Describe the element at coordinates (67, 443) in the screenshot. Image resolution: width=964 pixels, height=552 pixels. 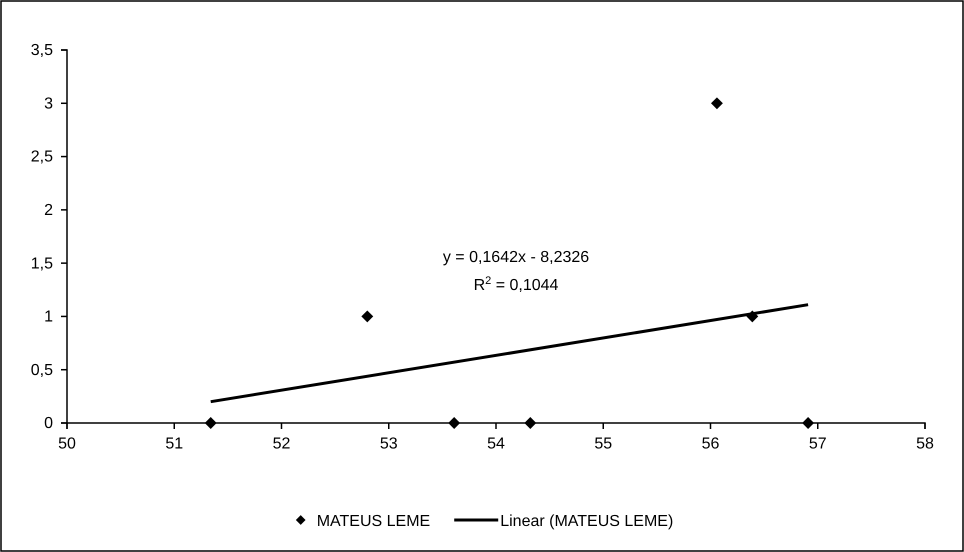
I see `x-tick-label: 50` at that location.